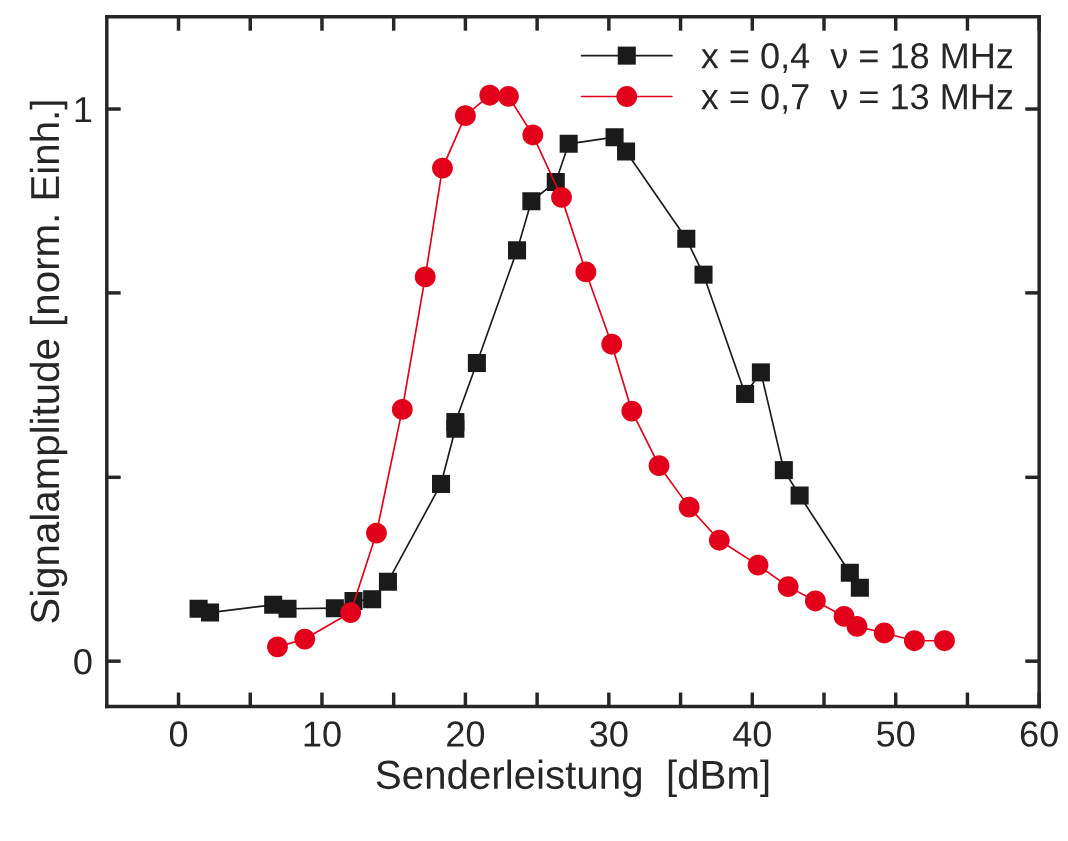 Image resolution: width=1068 pixels, height=841 pixels. Describe the element at coordinates (857, 58) in the screenshot. I see `legend-label: x = 0,4 ν = 18 MHz` at that location.